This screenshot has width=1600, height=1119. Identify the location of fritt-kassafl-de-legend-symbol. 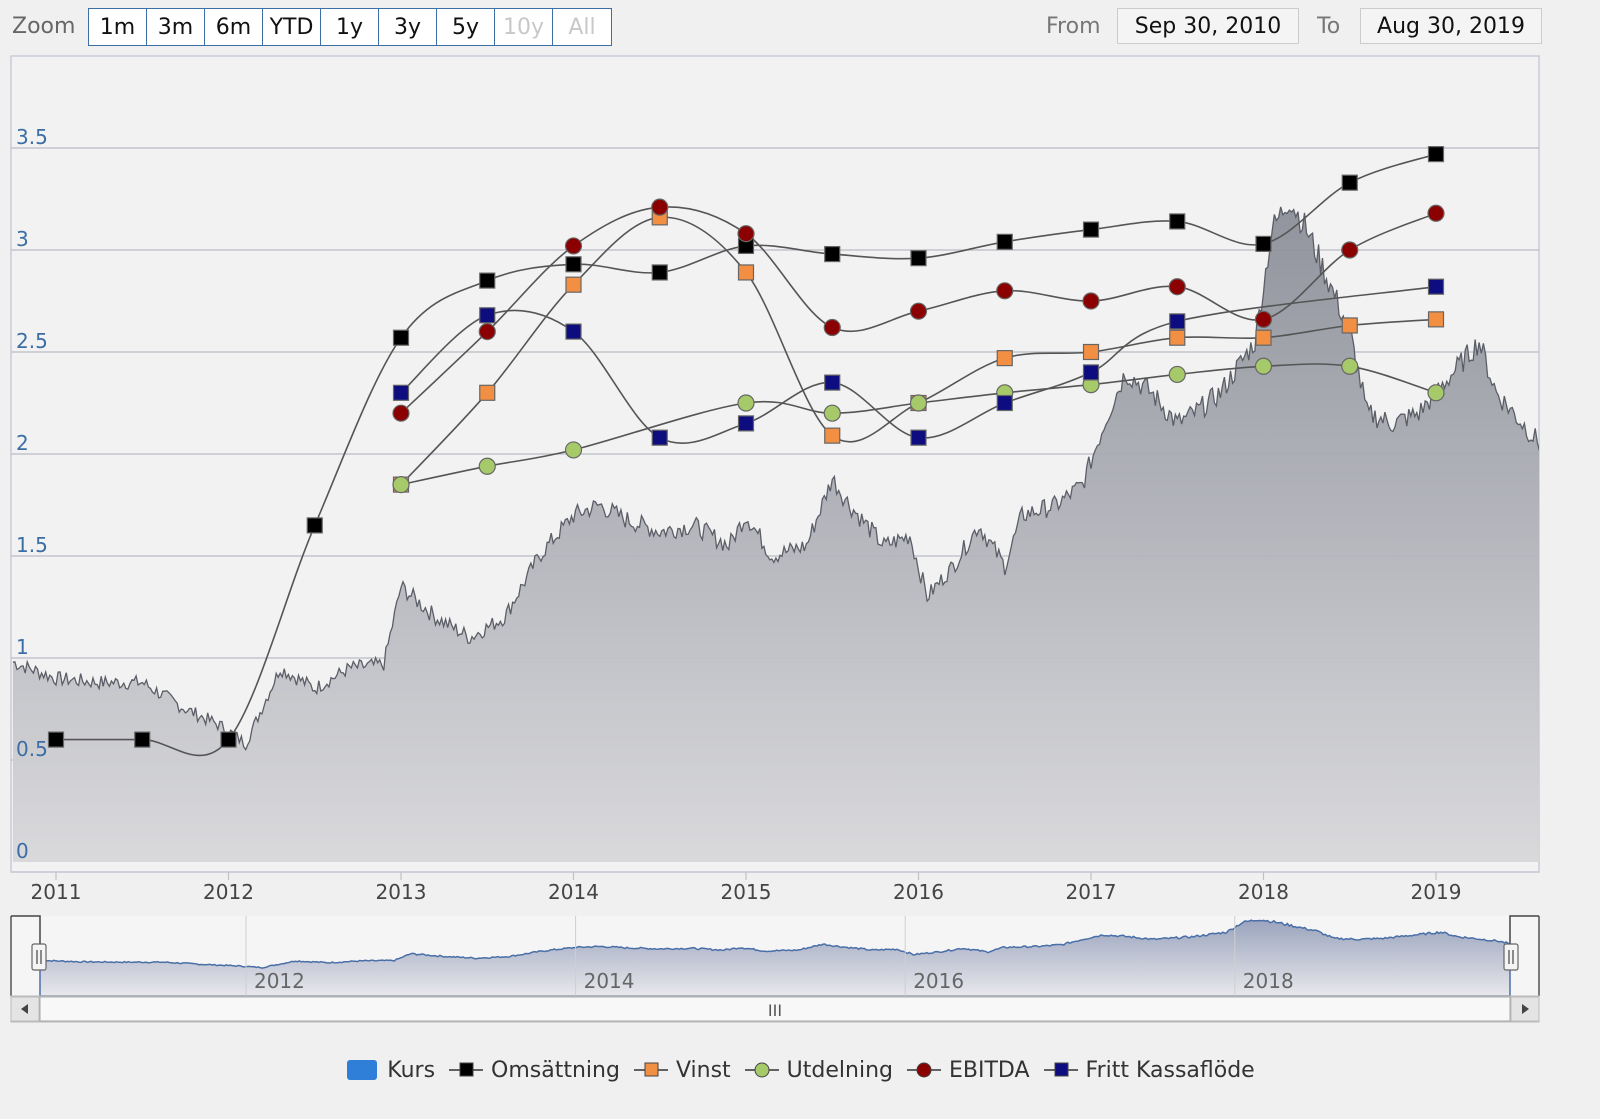
(1060, 1069).